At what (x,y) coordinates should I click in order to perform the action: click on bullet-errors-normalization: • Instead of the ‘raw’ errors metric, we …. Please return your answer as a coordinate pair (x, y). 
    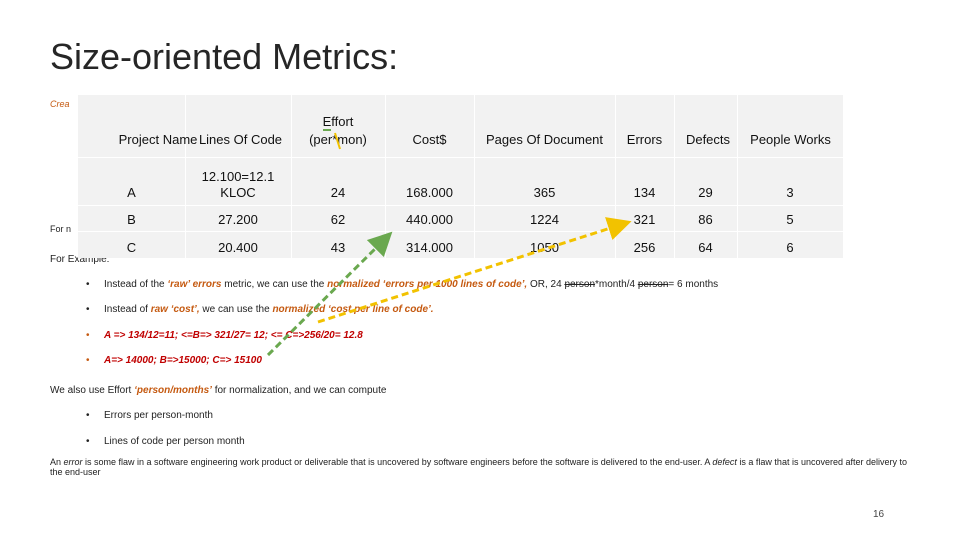
    Looking at the image, I should click on (402, 284).